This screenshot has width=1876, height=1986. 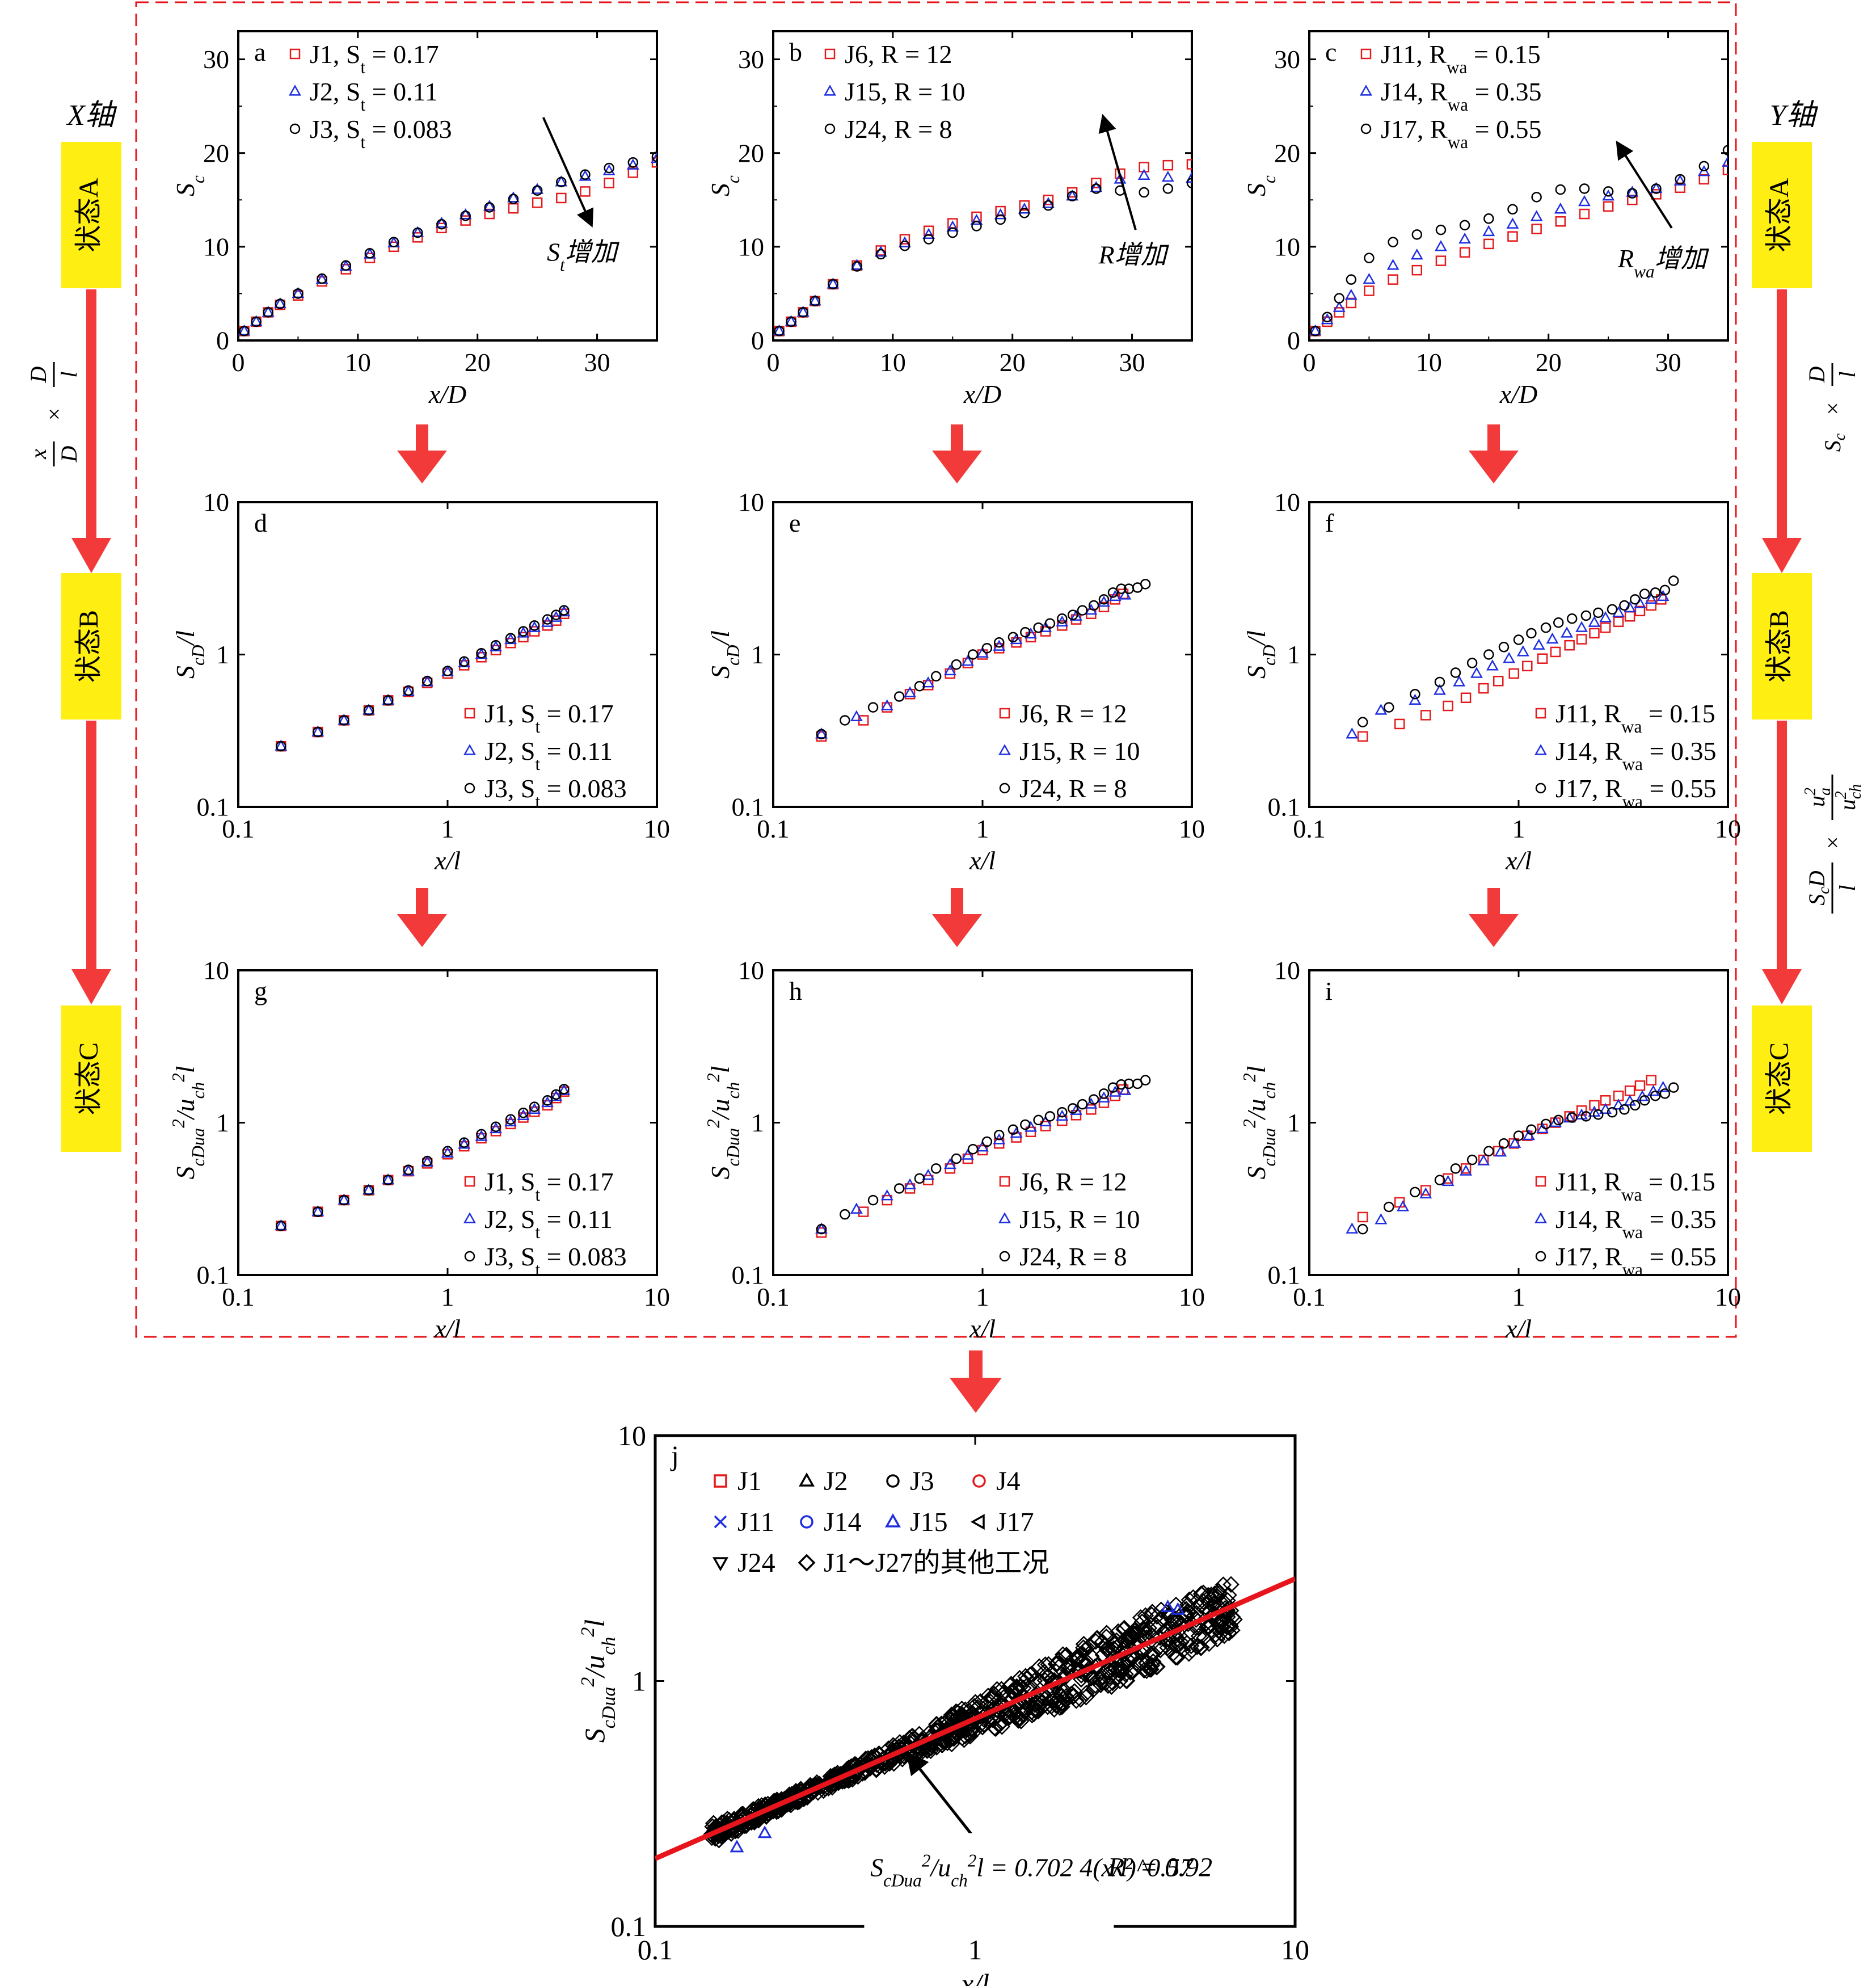 What do you see at coordinates (1848, 888) in the screenshot?
I see `svg-text: l` at bounding box center [1848, 888].